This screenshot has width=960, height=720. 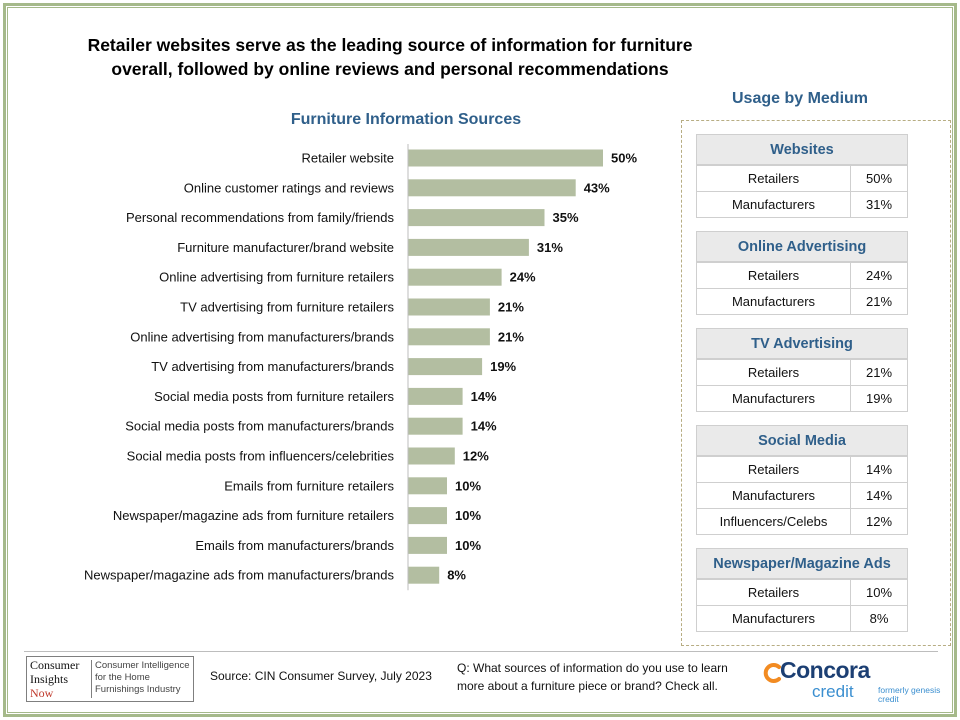 What do you see at coordinates (42, 693) in the screenshot?
I see `cin-logo-word-3: Now` at bounding box center [42, 693].